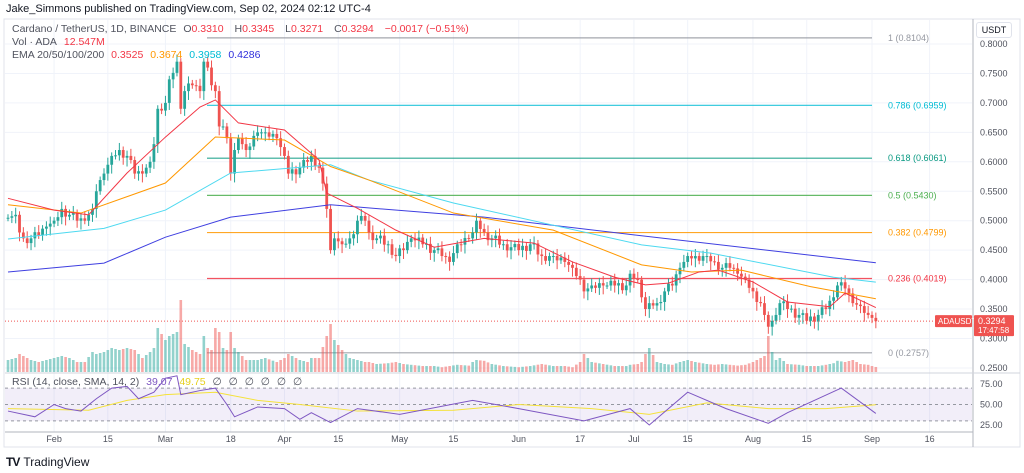 The height and width of the screenshot is (473, 1024). What do you see at coordinates (994, 30) in the screenshot?
I see `currency-selector: USDT` at bounding box center [994, 30].